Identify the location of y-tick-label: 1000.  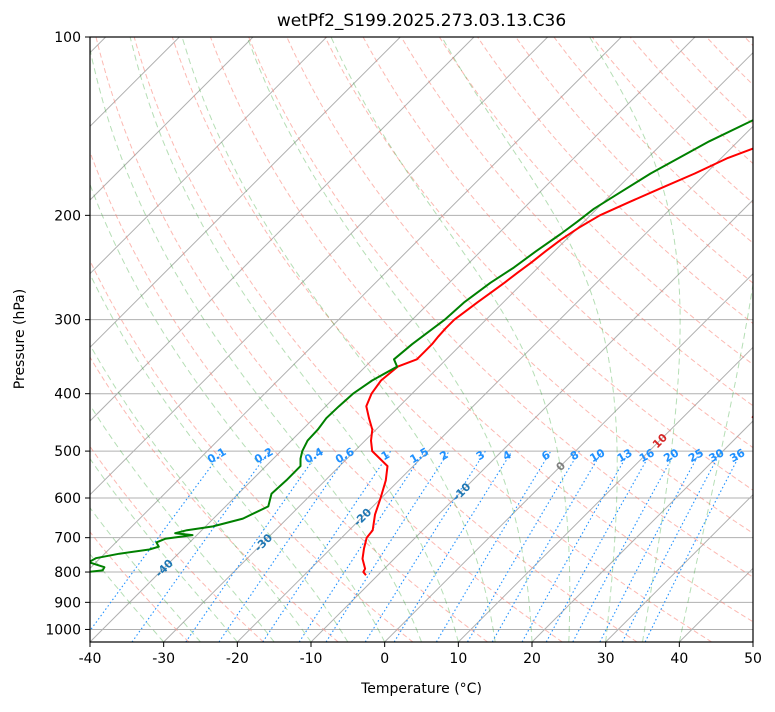
(63, 630).